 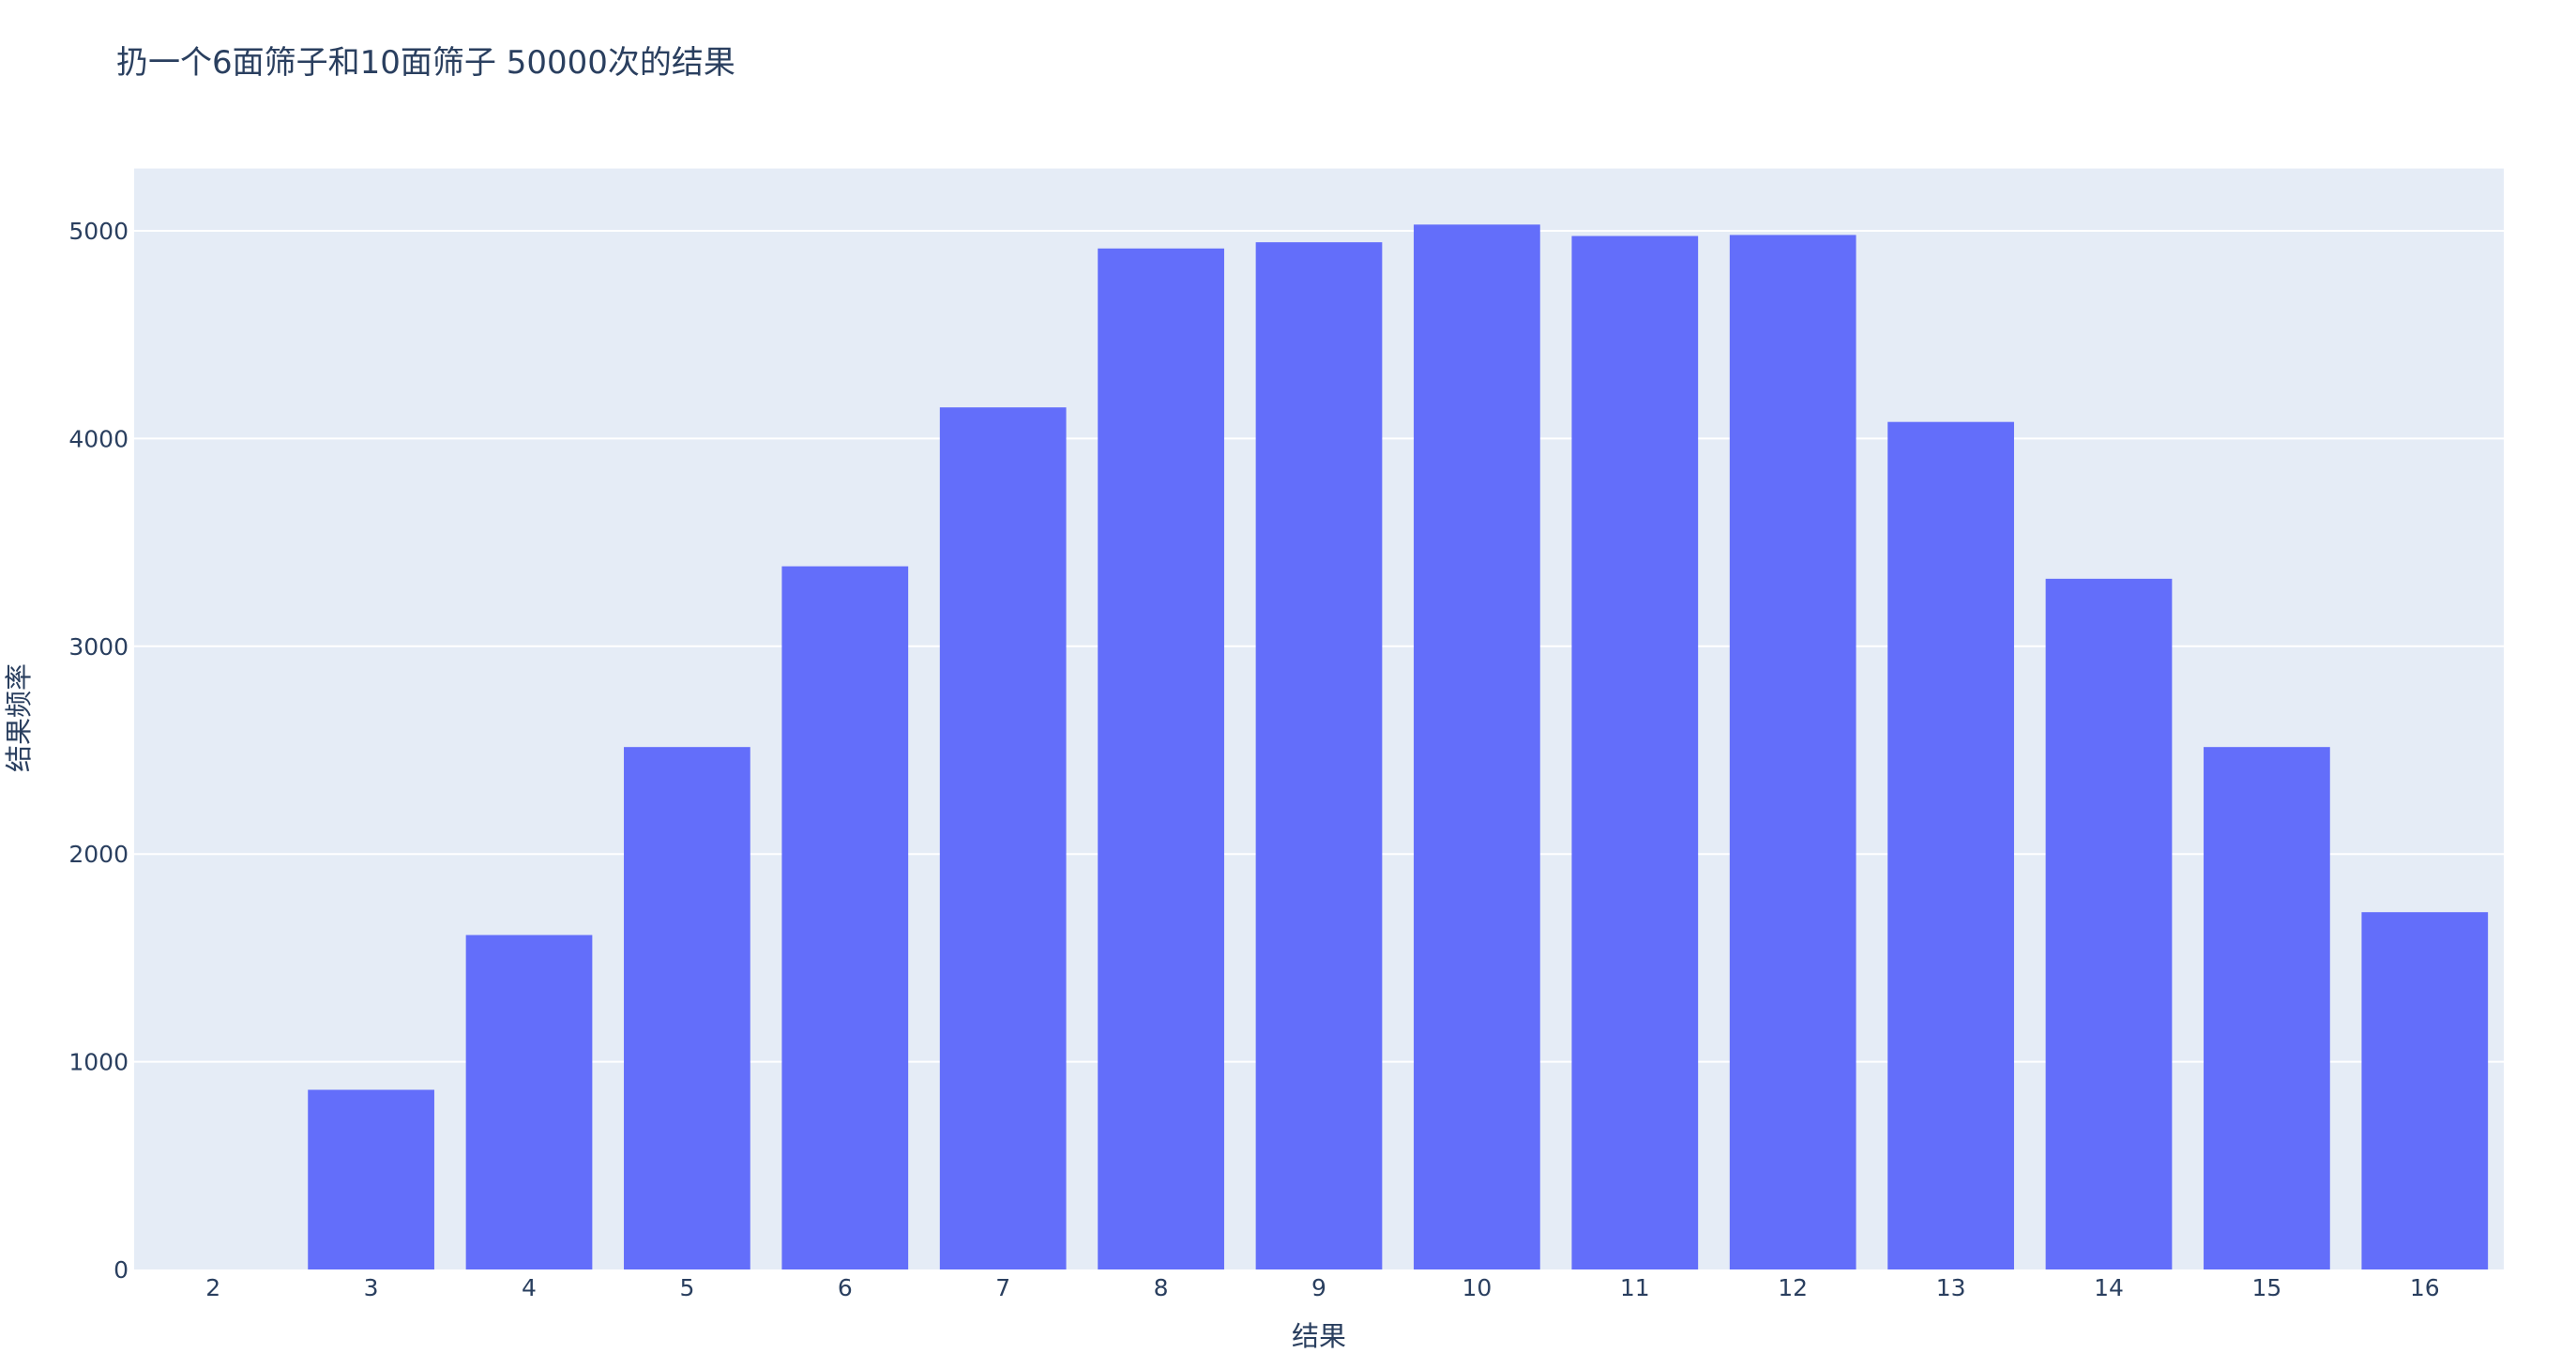 I want to click on x-tick-label: 14, so click(x=2109, y=1288).